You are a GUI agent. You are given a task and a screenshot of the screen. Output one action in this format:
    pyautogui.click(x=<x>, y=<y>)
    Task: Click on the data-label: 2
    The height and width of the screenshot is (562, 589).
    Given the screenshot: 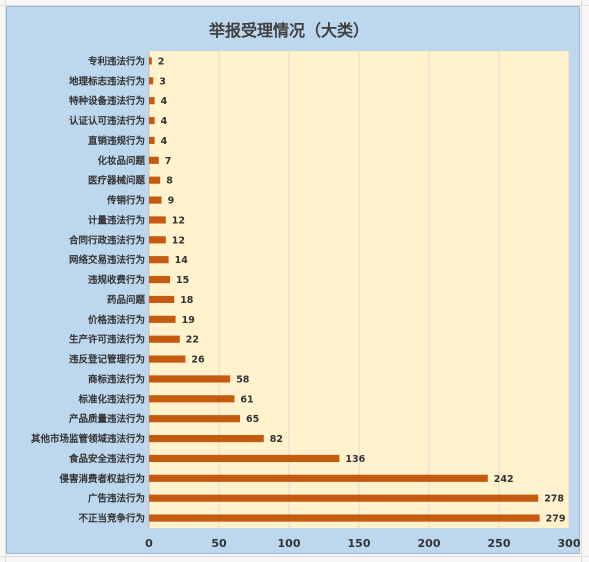 What is the action you would take?
    pyautogui.click(x=161, y=61)
    